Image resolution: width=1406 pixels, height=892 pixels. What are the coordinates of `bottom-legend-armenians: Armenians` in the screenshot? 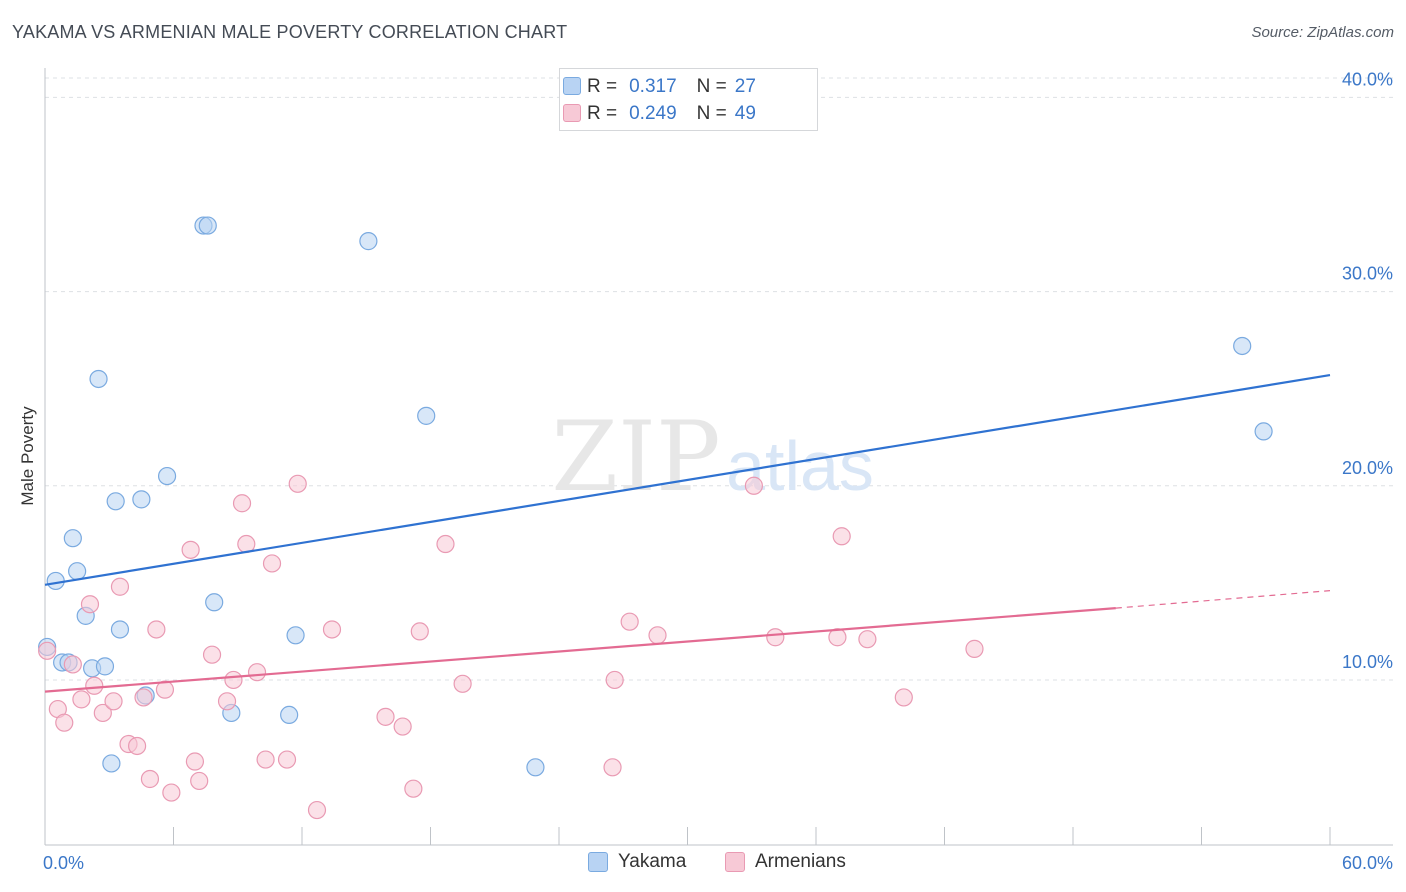 It's located at (785, 862).